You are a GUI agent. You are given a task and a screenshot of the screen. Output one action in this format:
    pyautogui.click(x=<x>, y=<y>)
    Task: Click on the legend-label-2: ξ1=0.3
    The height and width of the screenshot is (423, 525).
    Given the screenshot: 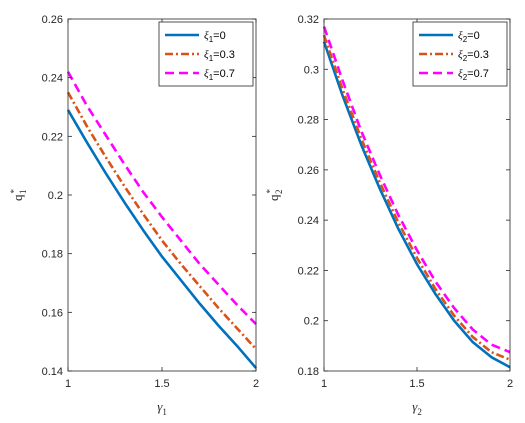 What is the action you would take?
    pyautogui.click(x=219, y=56)
    